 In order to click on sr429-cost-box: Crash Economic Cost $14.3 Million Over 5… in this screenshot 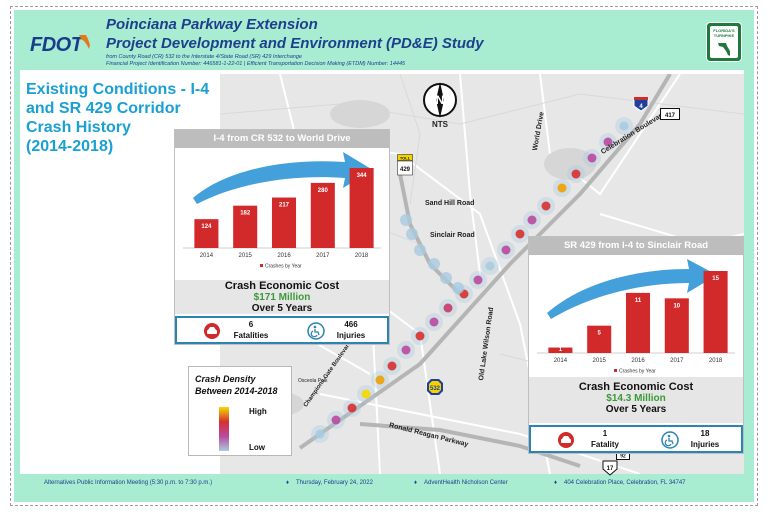, I will do `click(636, 400)`.